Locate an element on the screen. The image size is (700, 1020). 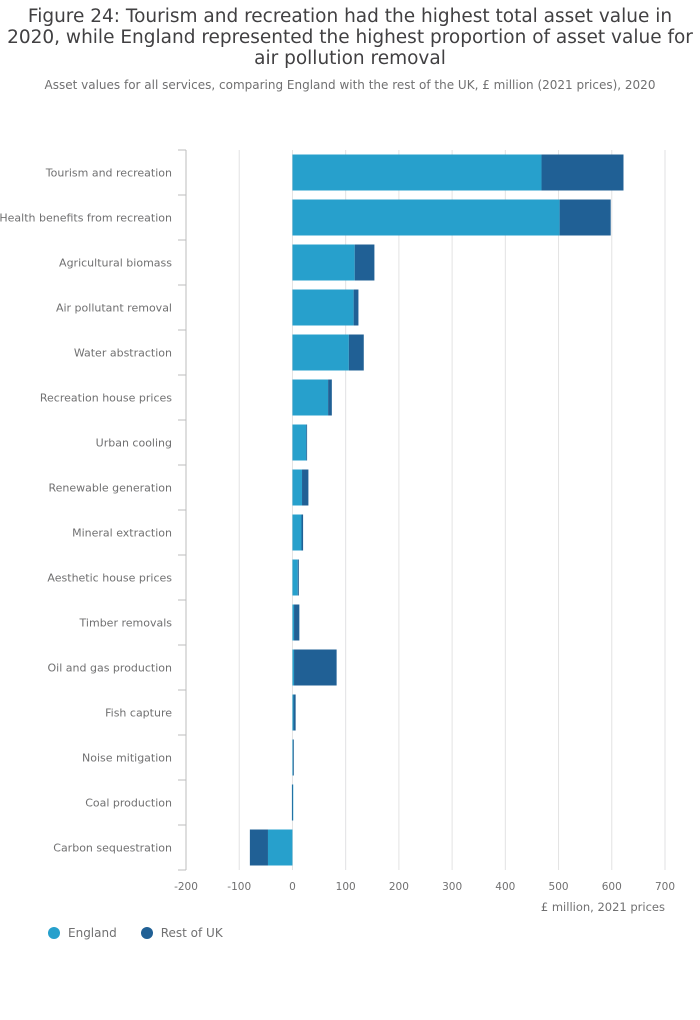
category-label: Recreation house prices is located at coordinates (106, 398).